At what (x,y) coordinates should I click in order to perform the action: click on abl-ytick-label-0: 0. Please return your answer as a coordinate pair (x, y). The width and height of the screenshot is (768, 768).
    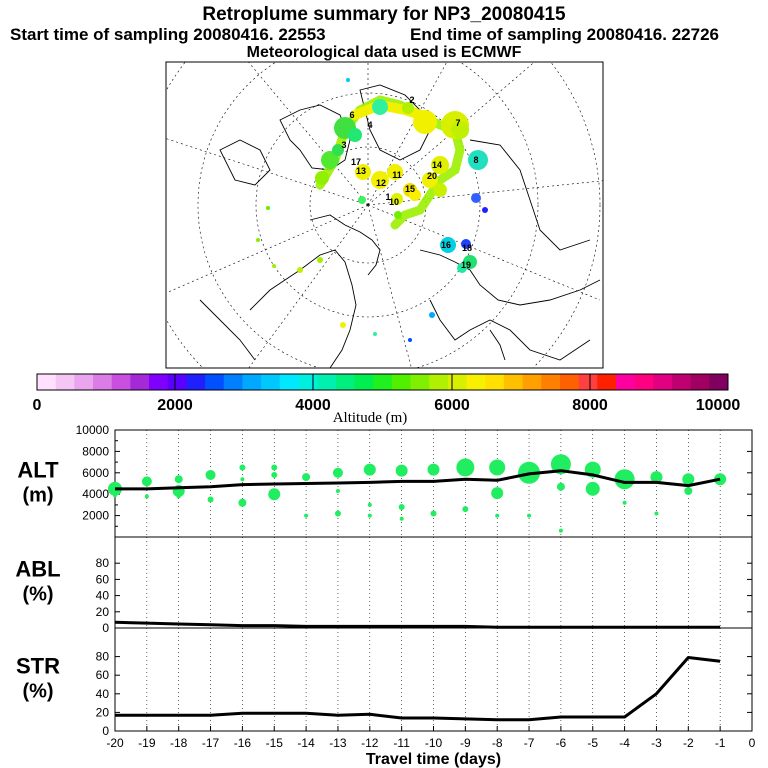
    Looking at the image, I should click on (105, 628).